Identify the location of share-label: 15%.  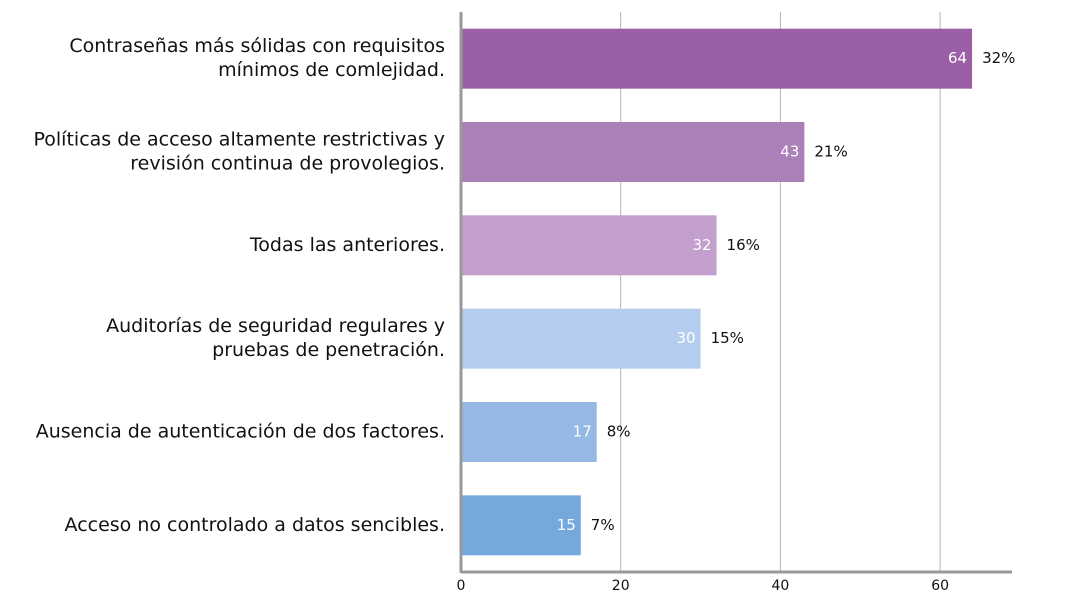
(727, 338).